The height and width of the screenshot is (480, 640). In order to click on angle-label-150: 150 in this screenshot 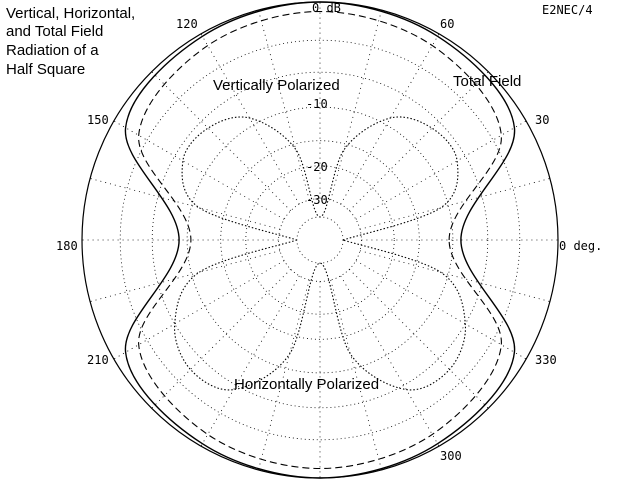, I will do `click(98, 120)`.